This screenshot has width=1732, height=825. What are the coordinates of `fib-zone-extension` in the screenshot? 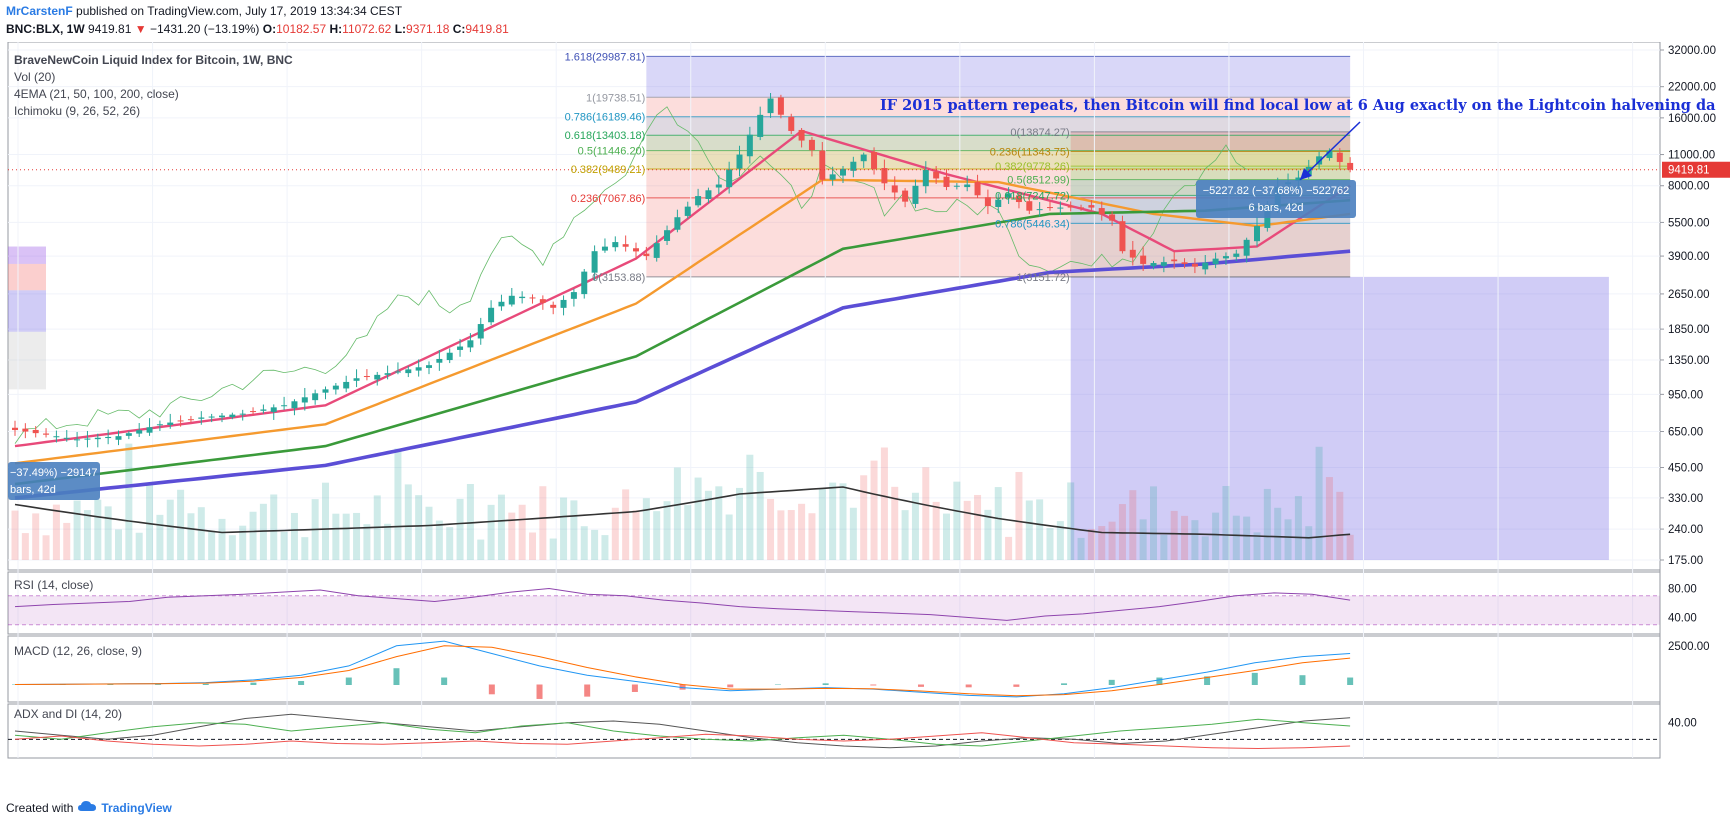 It's located at (998, 77).